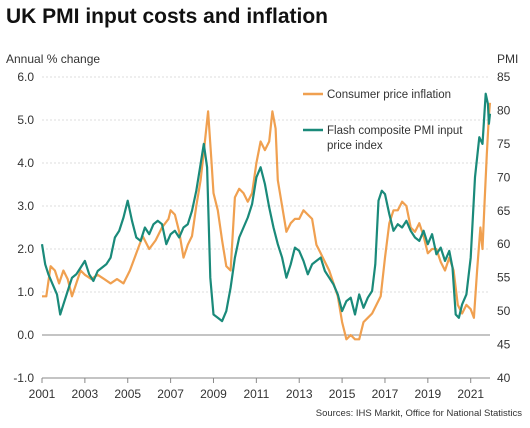 The width and height of the screenshot is (530, 428). I want to click on chart-title: UK PMI input costs and inflation, so click(167, 16).